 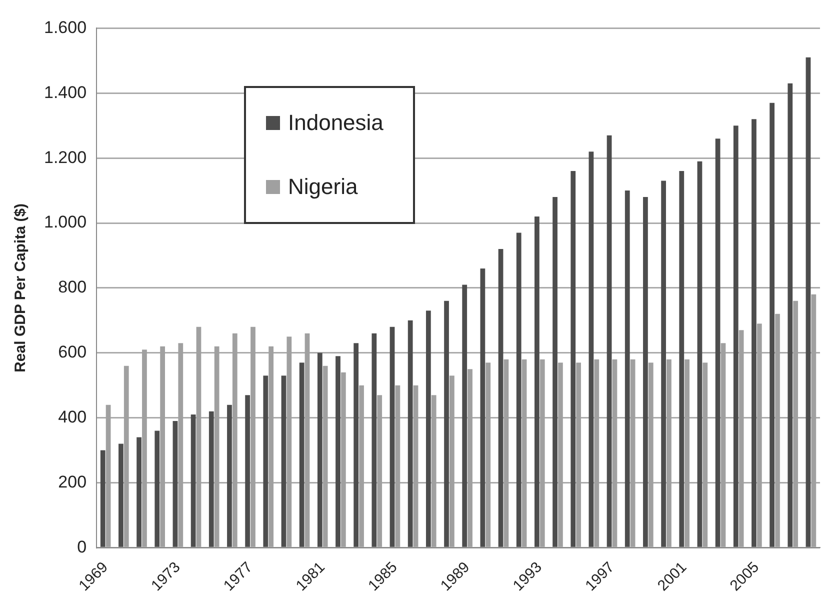 I want to click on y-tick-label: 1.000, so click(x=65, y=222).